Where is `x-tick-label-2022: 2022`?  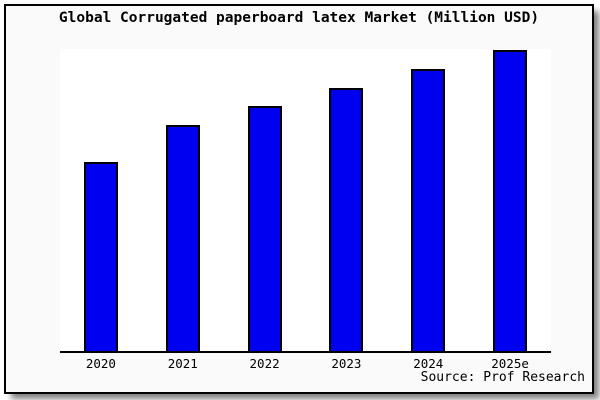
x-tick-label-2022: 2022 is located at coordinates (264, 363).